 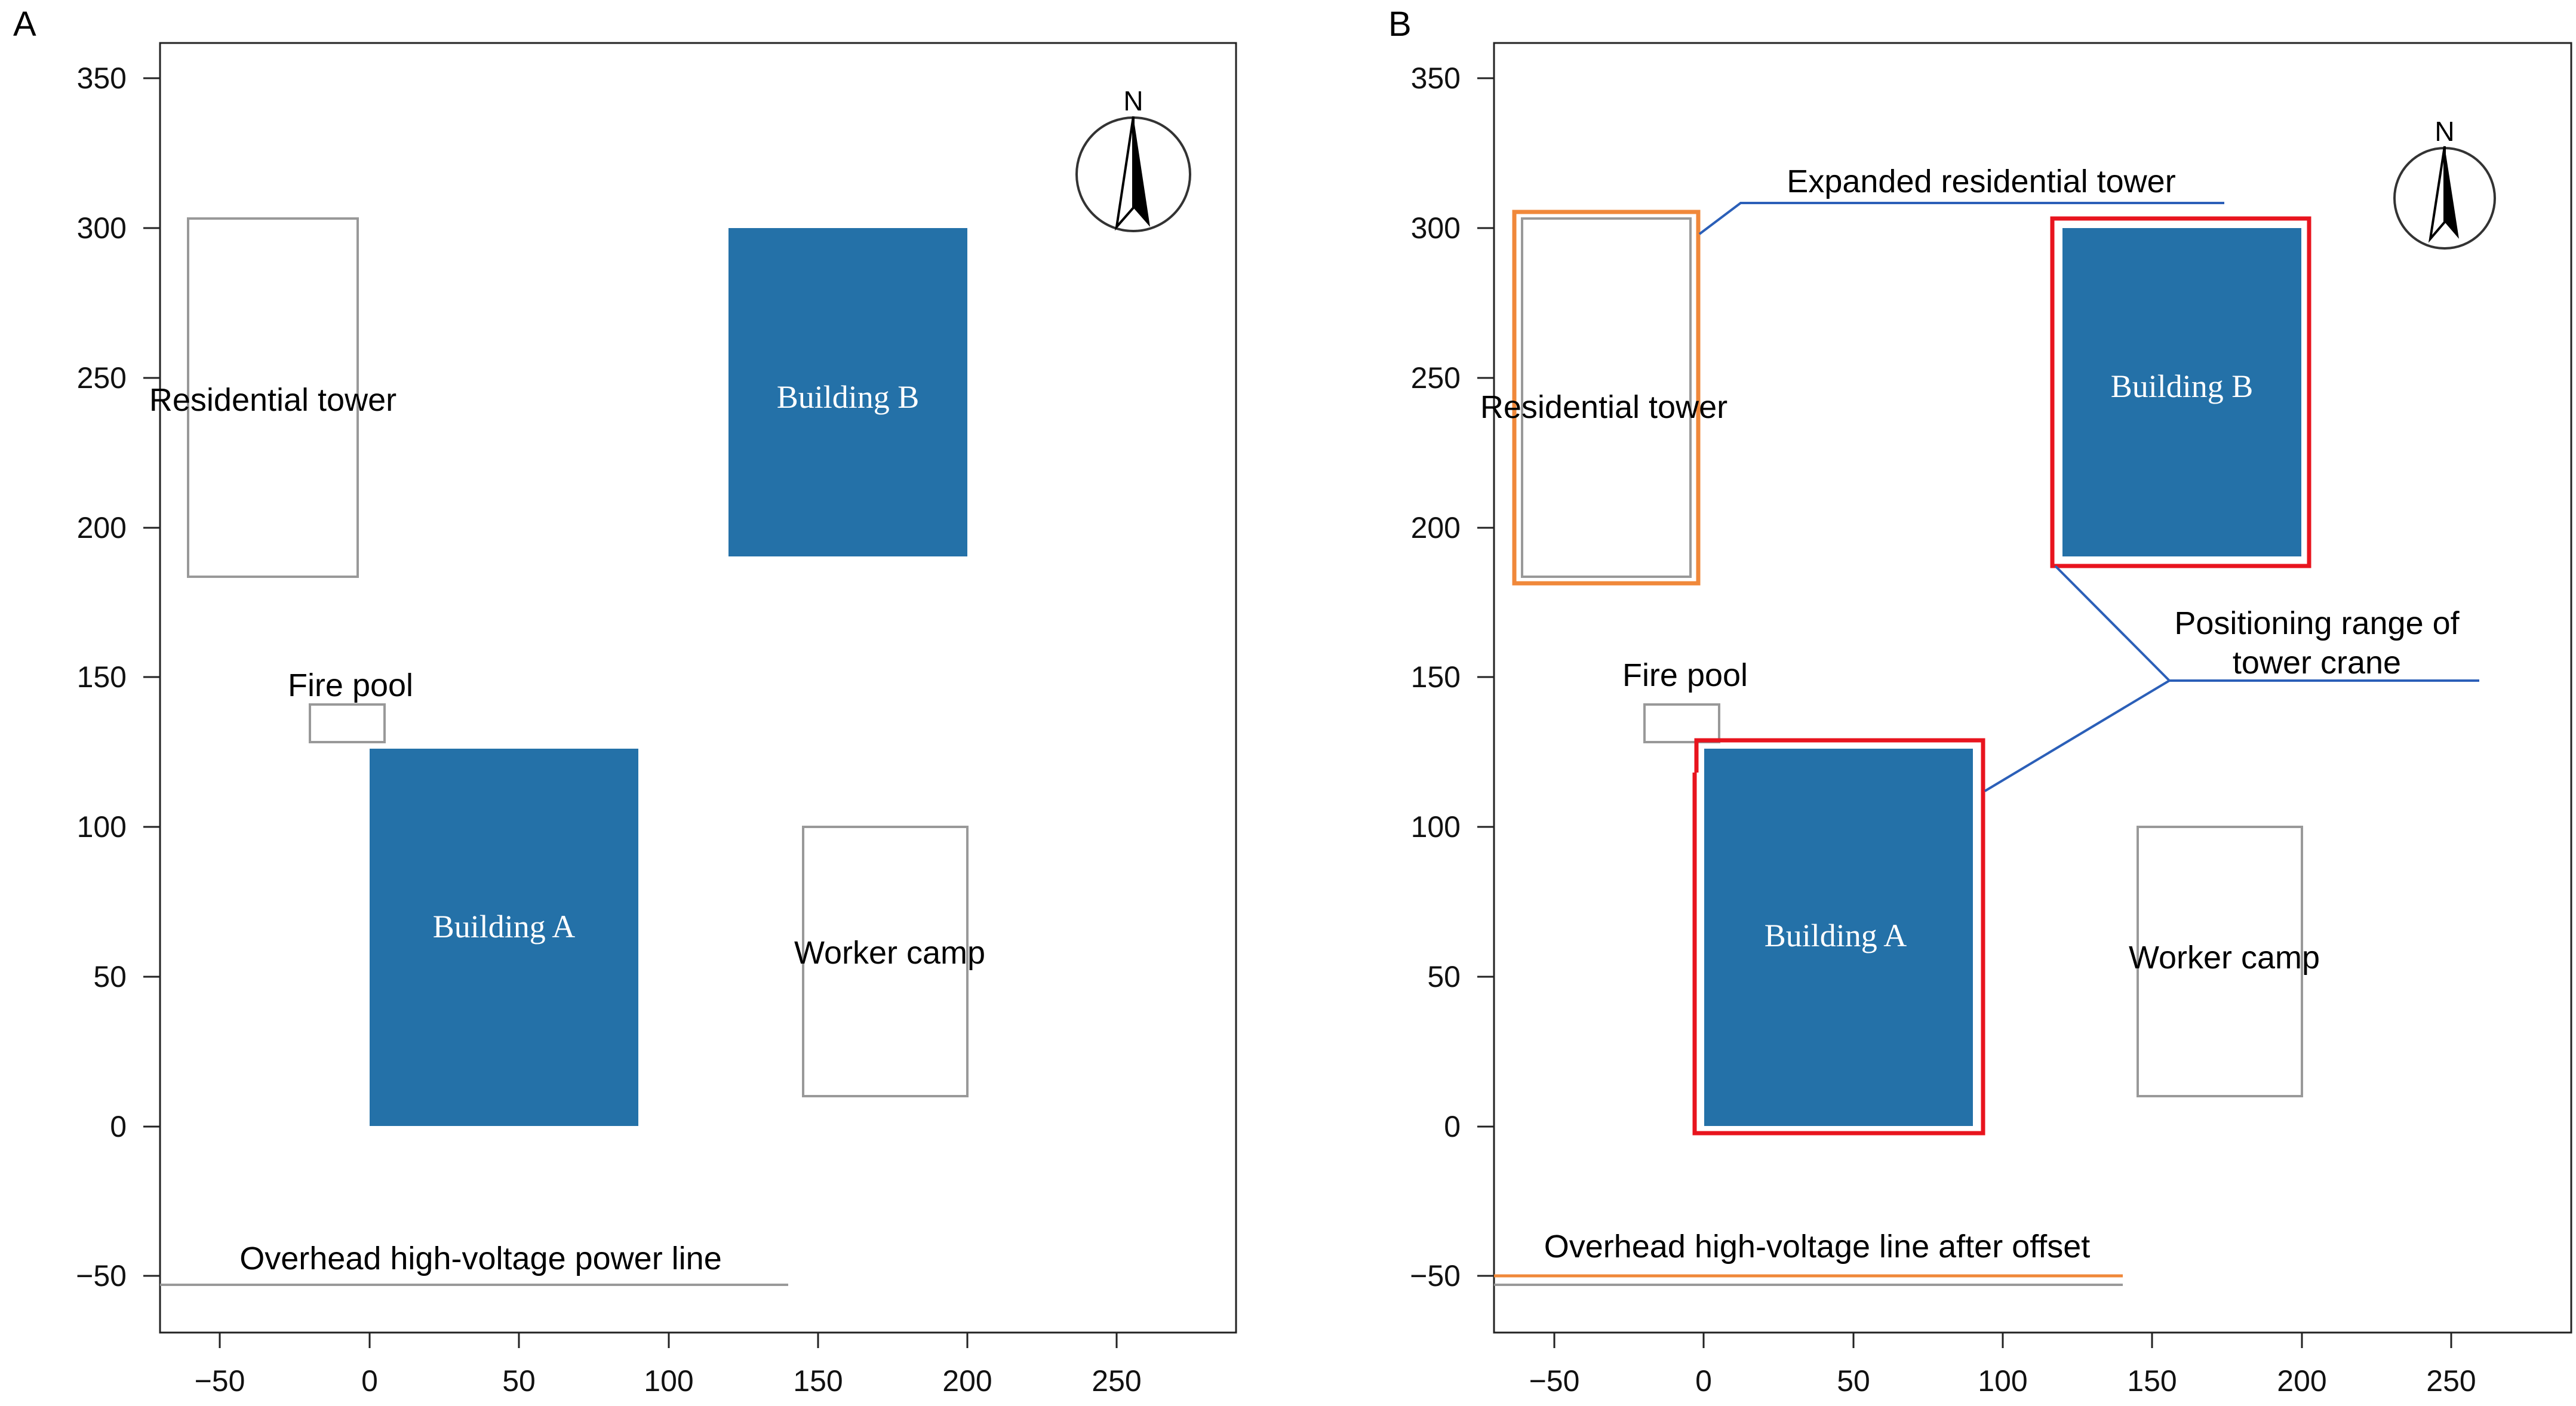 What do you see at coordinates (1981, 181) in the screenshot?
I see `expanded-tower-label: Expanded residential tower` at bounding box center [1981, 181].